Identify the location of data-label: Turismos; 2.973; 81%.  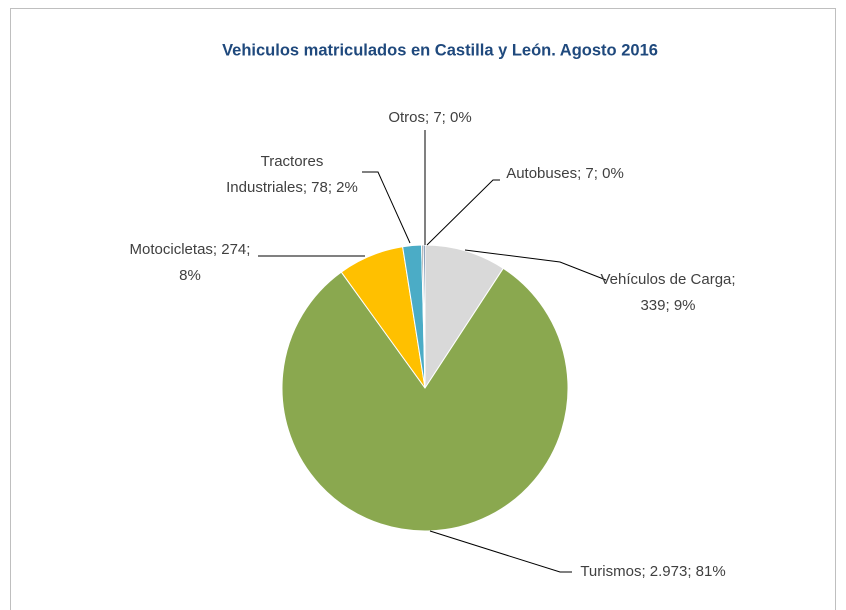
(652, 571).